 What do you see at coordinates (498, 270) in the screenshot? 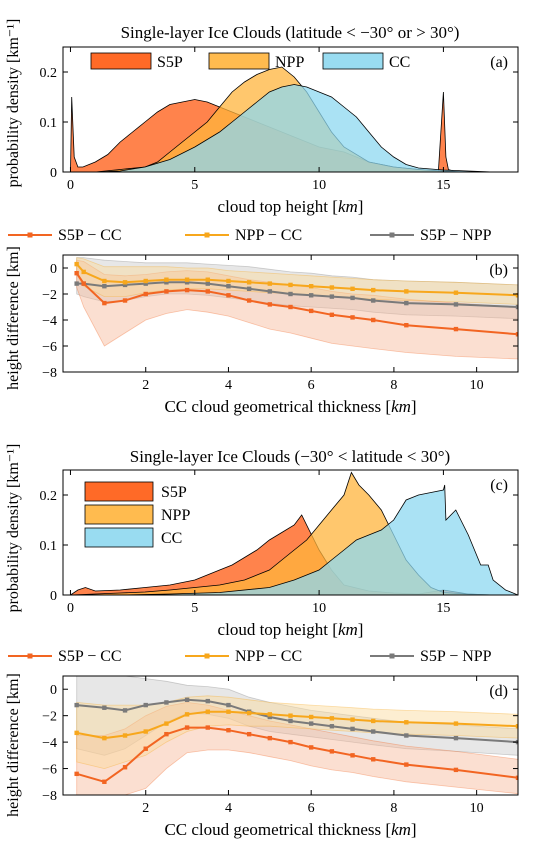
I see `panel-b-label: (b)` at bounding box center [498, 270].